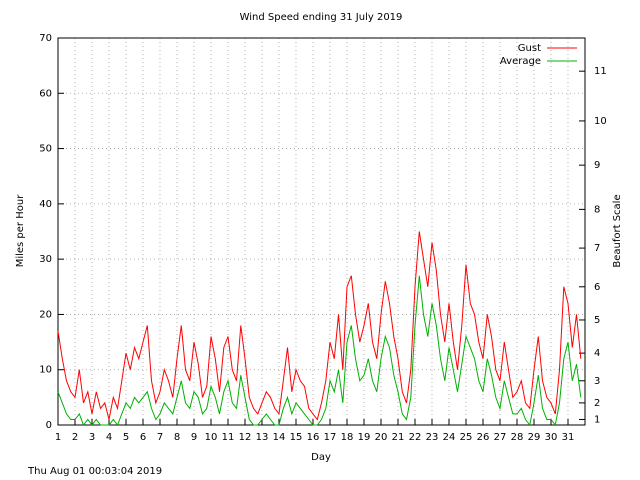 Image resolution: width=640 pixels, height=480 pixels. Describe the element at coordinates (500, 437) in the screenshot. I see `x-tick-label: 27` at that location.